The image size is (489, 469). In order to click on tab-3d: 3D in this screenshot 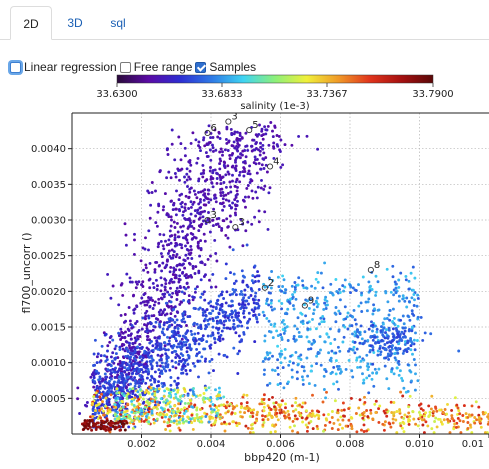, I will do `click(75, 23)`.